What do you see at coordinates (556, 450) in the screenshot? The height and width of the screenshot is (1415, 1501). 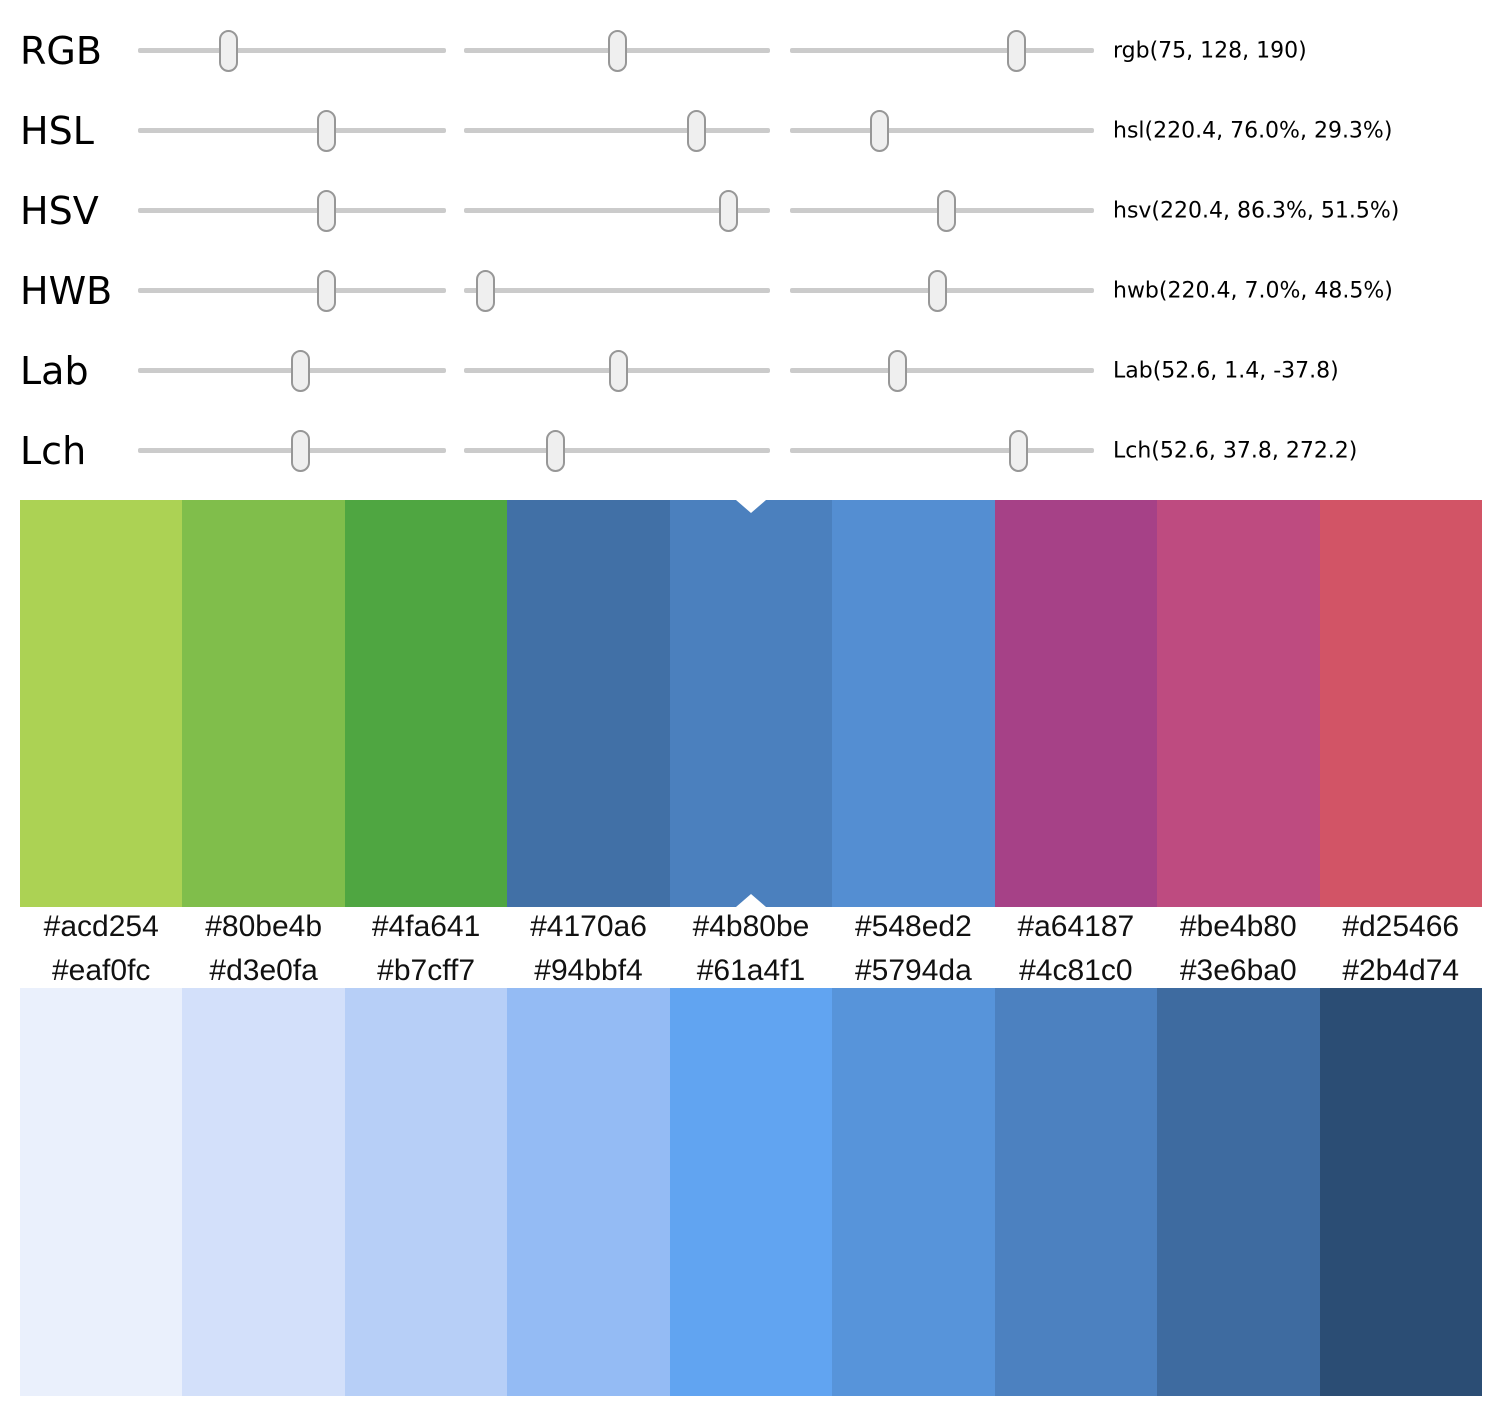 I see `lch-c-slider-thumb` at bounding box center [556, 450].